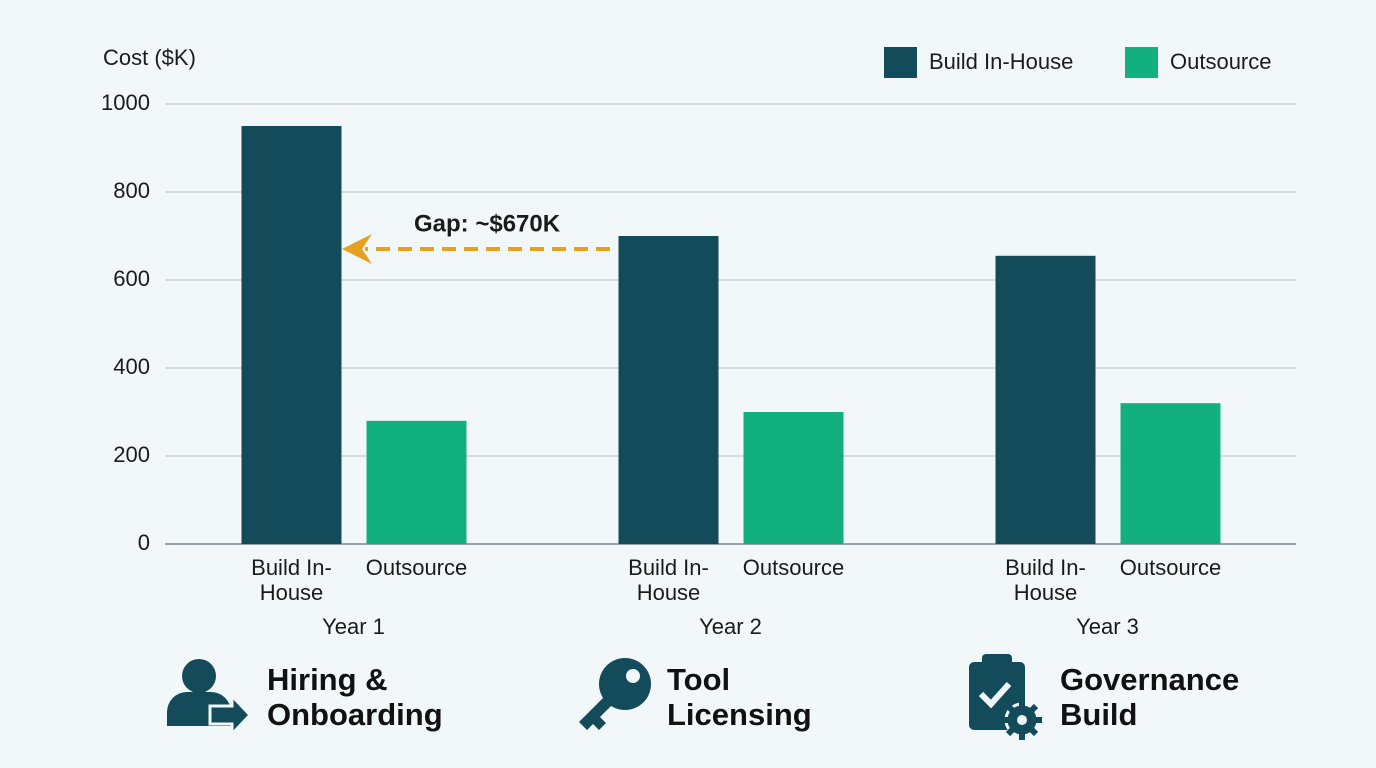 This screenshot has height=768, width=1376. Describe the element at coordinates (739, 697) in the screenshot. I see `theme-label: Tool Licensing` at that location.